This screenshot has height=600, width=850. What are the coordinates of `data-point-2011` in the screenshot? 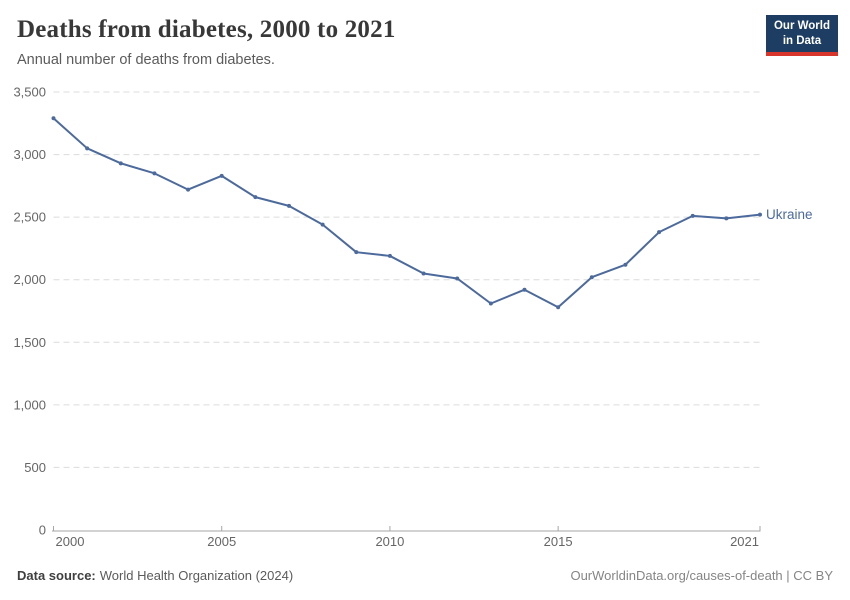 It's located at (423, 273).